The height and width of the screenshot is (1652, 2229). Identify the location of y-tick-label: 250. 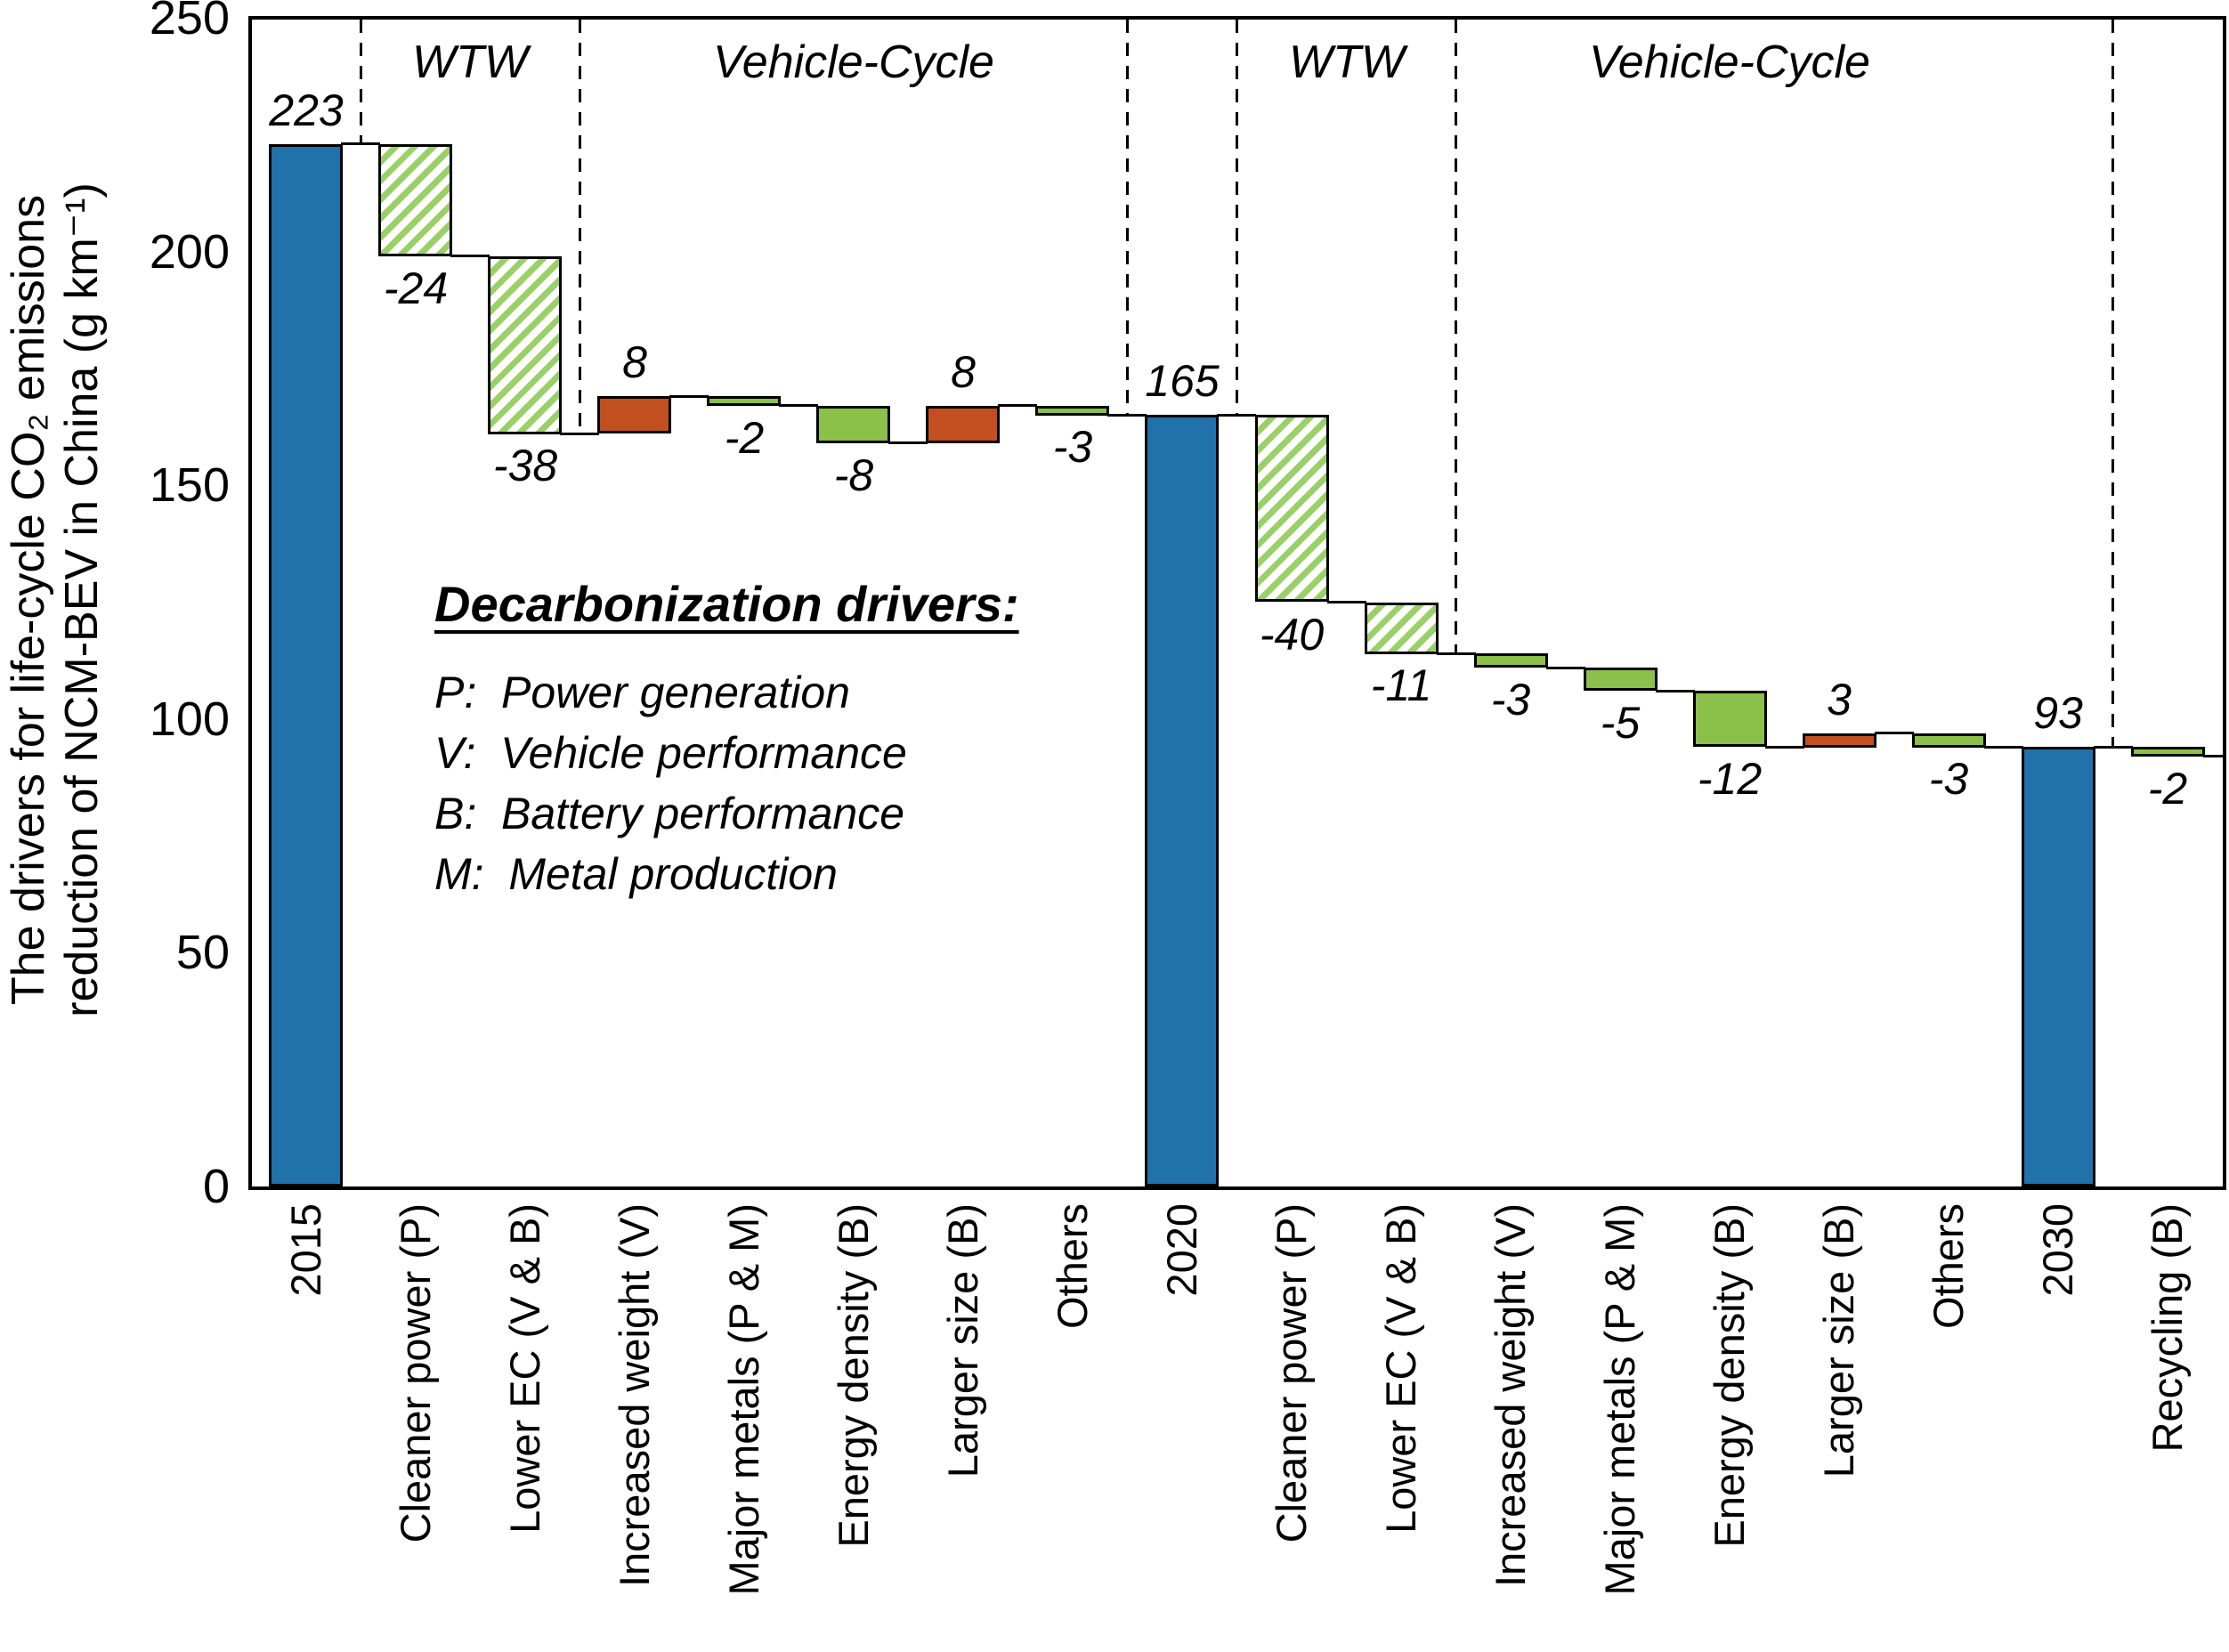
(189, 22).